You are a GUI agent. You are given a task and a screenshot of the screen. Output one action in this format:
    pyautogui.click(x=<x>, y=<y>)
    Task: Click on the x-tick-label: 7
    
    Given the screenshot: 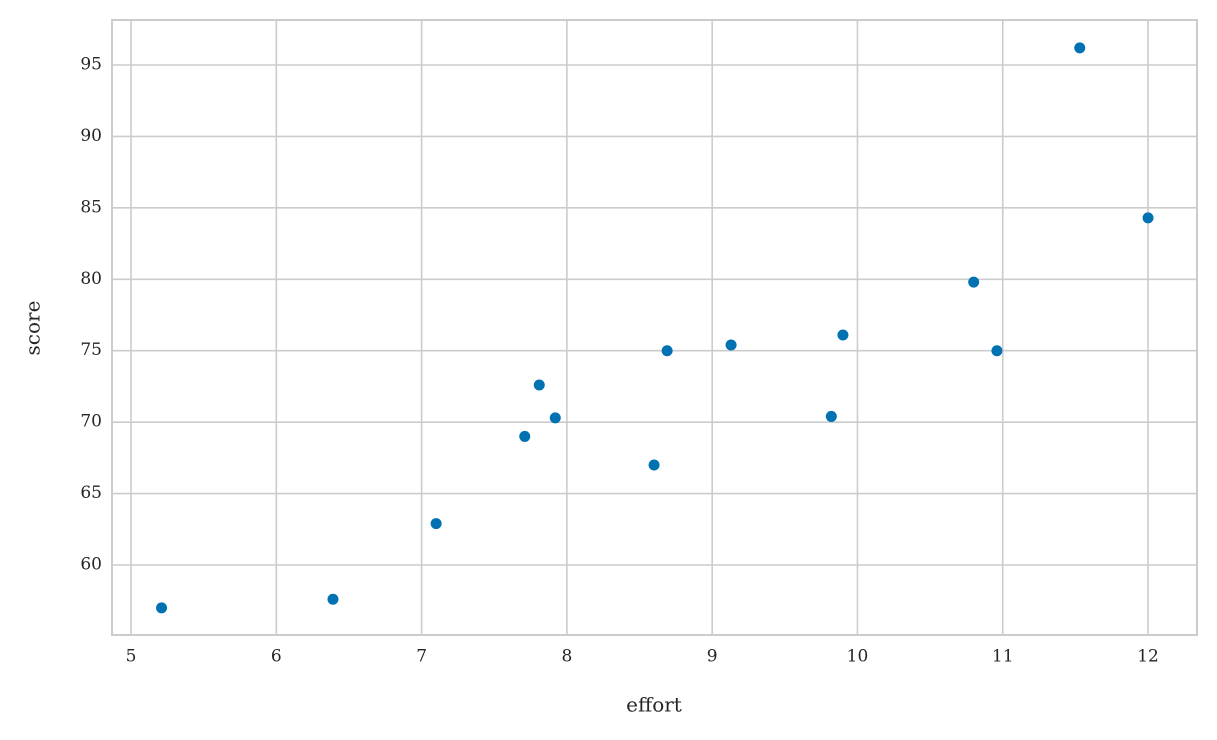 What is the action you would take?
    pyautogui.click(x=421, y=657)
    